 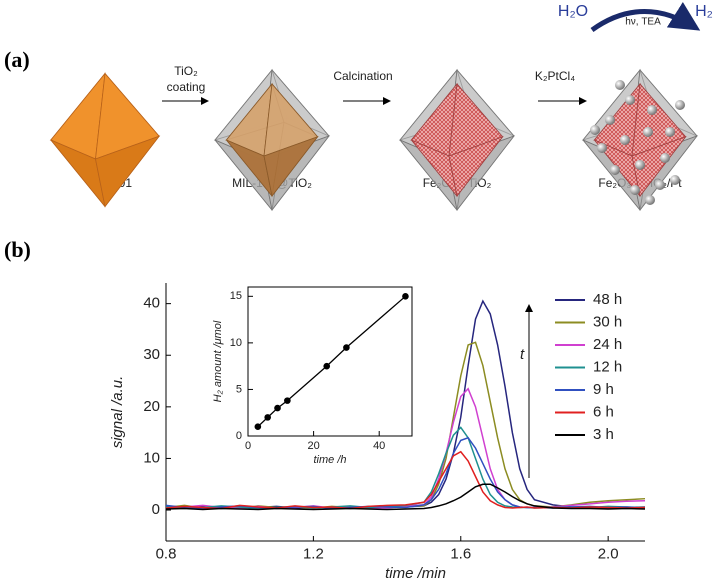 I want to click on legend-label: 24 h, so click(x=607, y=344).